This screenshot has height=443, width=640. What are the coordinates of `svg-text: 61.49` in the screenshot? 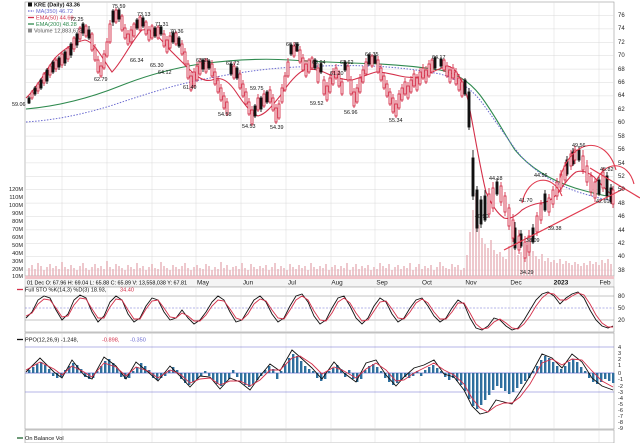 It's located at (190, 88).